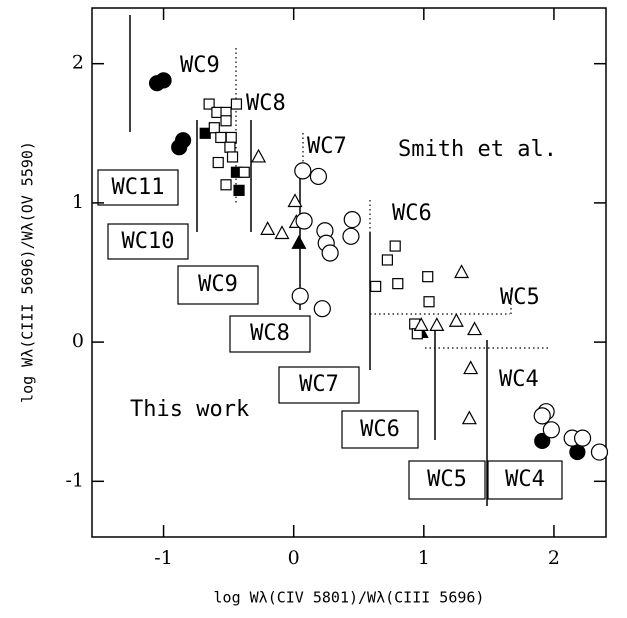 The image size is (627, 618). Describe the element at coordinates (163, 558) in the screenshot. I see `x-tick-label: -1` at that location.